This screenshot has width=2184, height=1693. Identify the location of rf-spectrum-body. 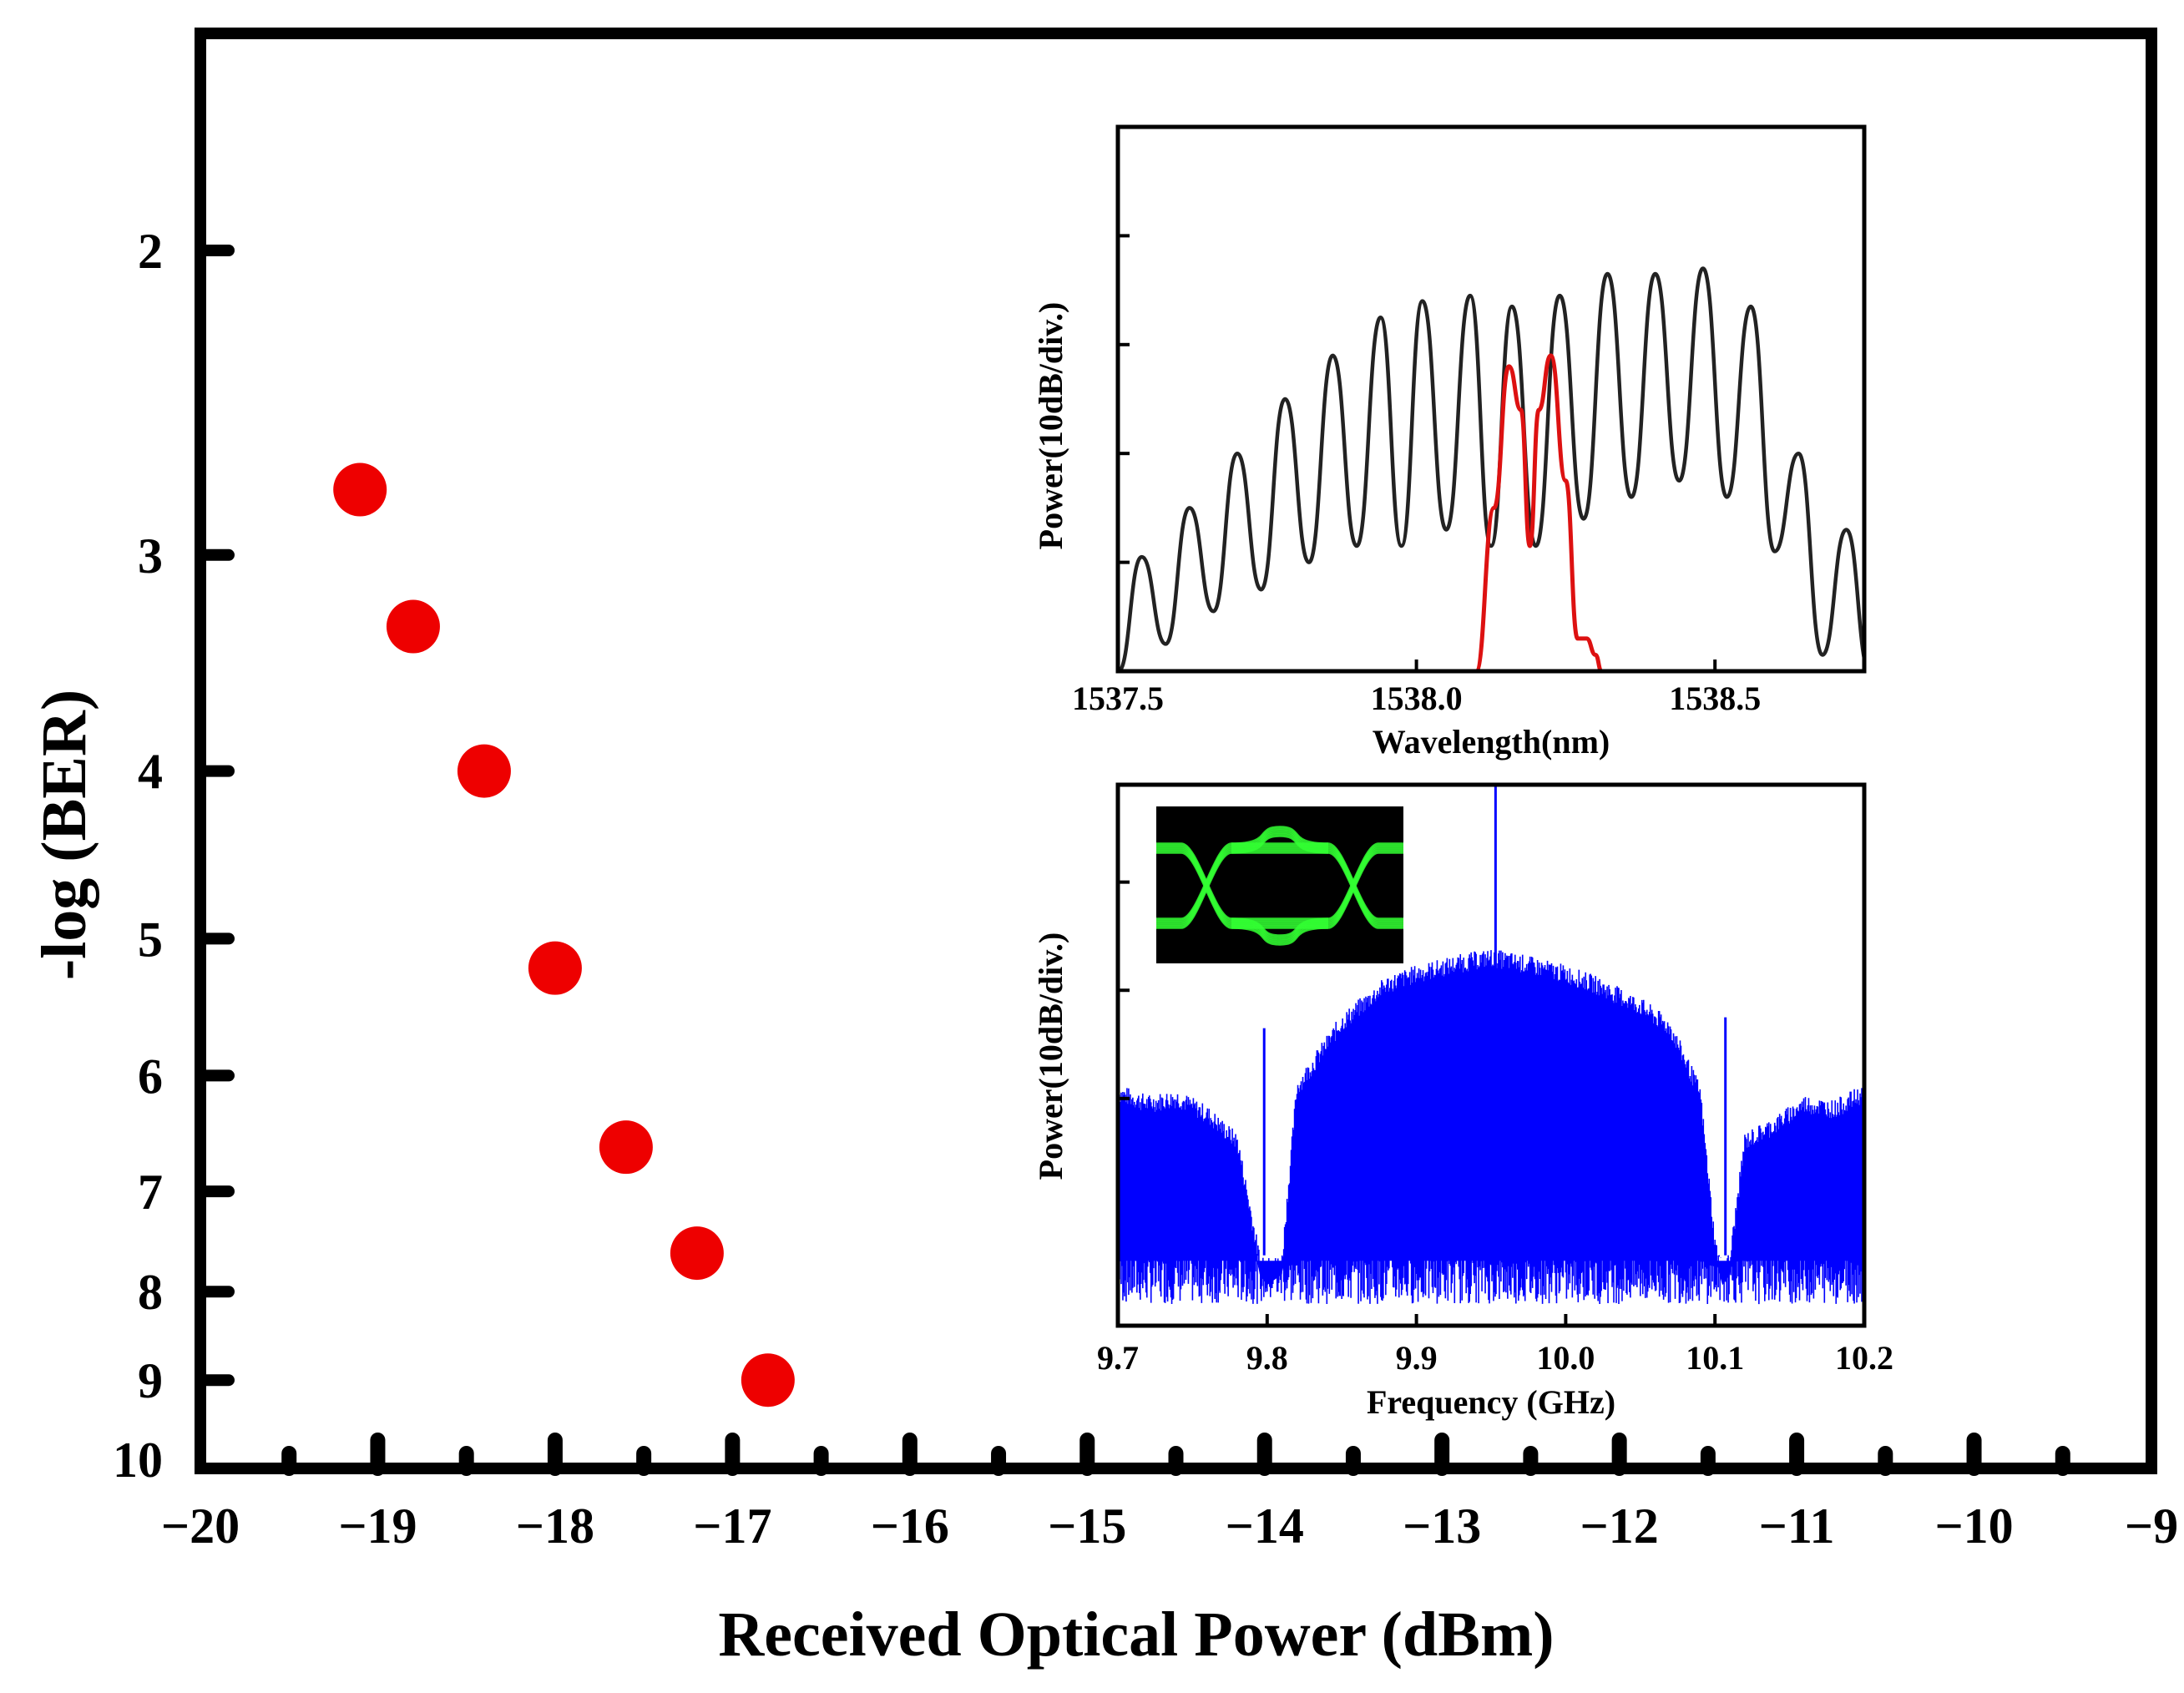
(1491, 1128).